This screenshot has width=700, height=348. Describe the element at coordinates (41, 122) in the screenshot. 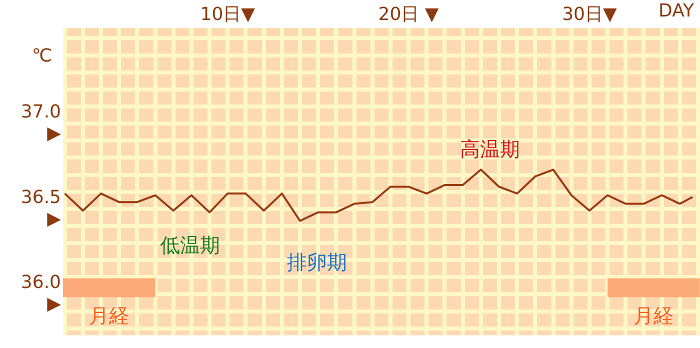

I see `y-tick-label: 37.0 ▶` at that location.